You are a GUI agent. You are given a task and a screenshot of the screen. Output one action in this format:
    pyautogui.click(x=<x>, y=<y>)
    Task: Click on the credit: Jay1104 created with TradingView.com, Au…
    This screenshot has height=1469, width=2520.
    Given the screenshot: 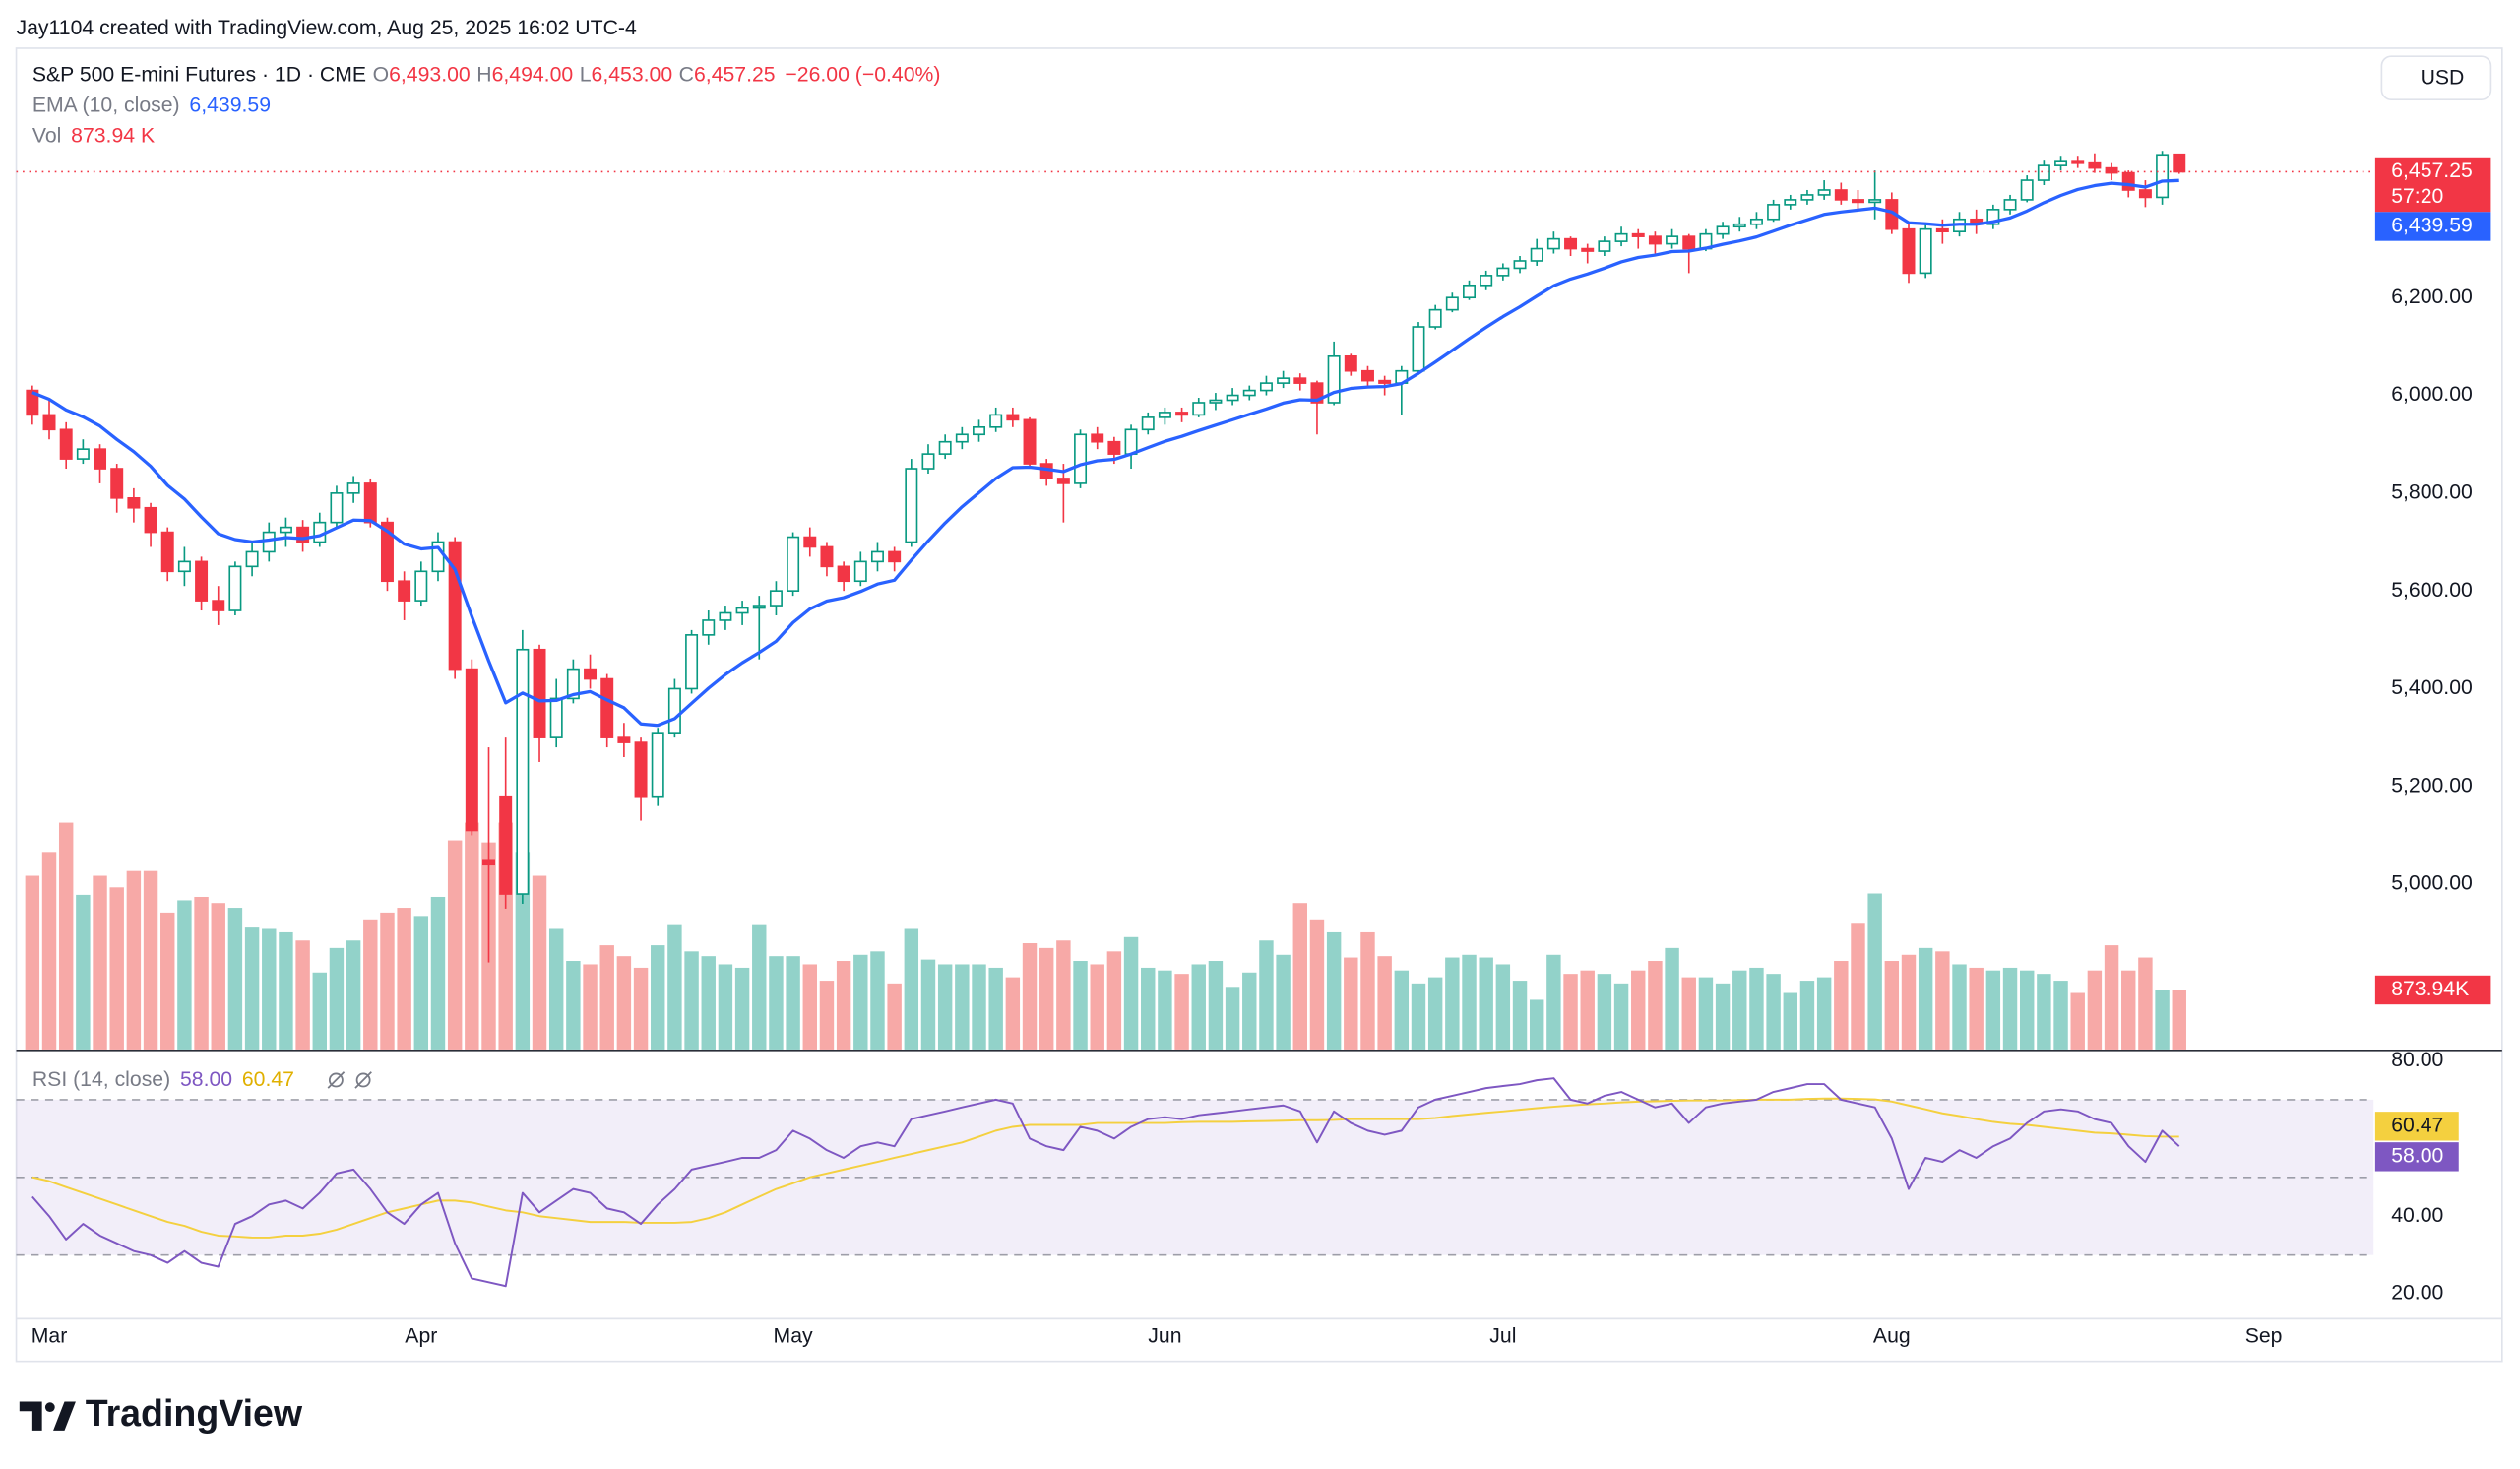 What is the action you would take?
    pyautogui.click(x=327, y=28)
    